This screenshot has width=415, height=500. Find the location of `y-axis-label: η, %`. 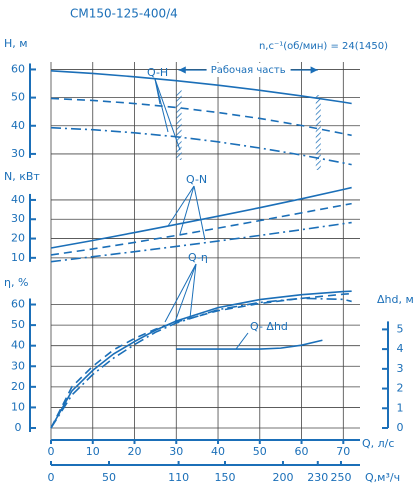

y-axis-label: η, % is located at coordinates (16, 282).